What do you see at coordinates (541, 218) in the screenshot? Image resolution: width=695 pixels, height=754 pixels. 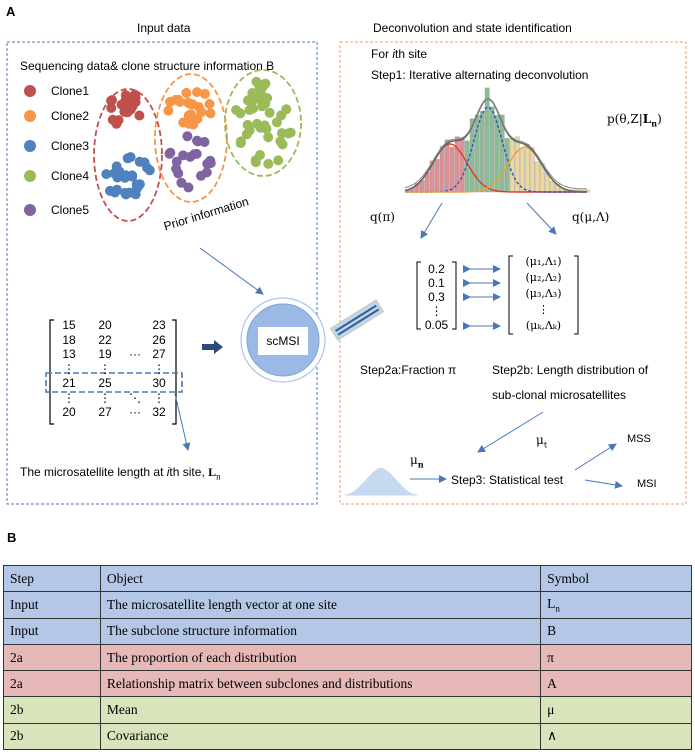 I see `q-mu-arrow` at bounding box center [541, 218].